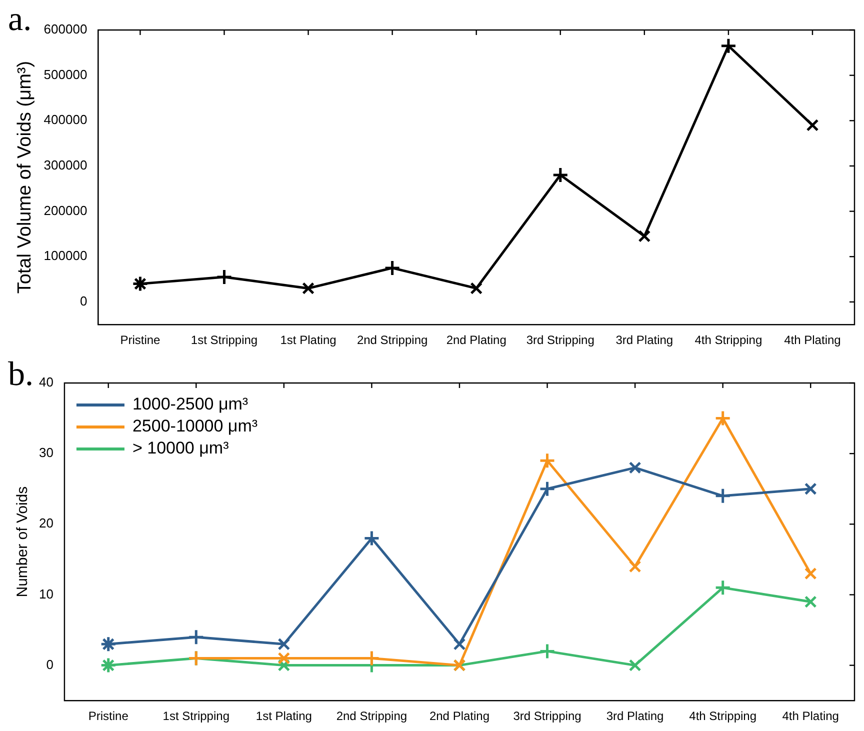 This screenshot has height=731, width=864. Describe the element at coordinates (66, 165) in the screenshot. I see `y-tick-label: 300000` at that location.